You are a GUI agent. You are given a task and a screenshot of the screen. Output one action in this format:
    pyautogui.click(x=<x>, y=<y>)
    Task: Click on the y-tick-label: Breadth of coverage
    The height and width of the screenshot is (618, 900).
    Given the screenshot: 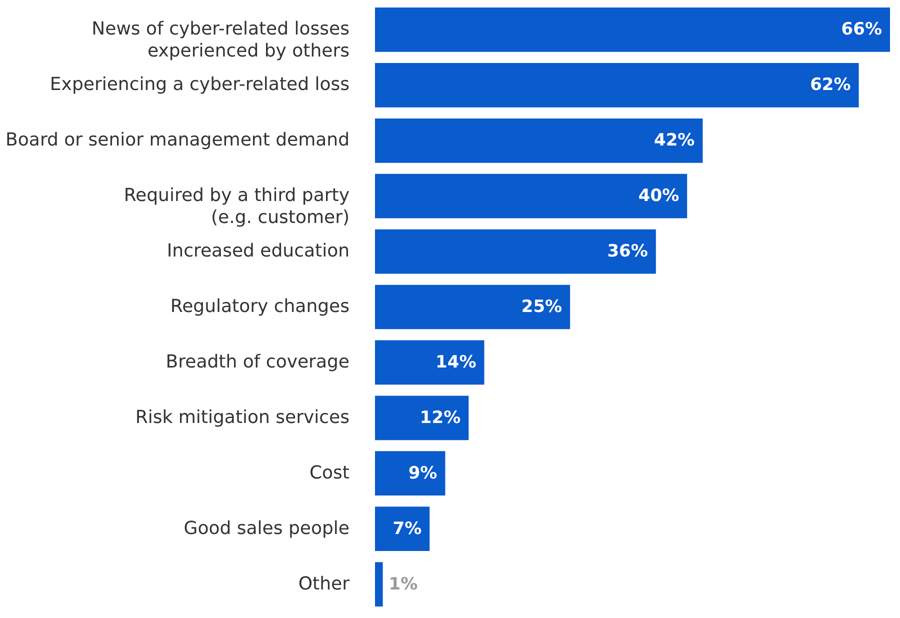 What is the action you would take?
    pyautogui.click(x=258, y=361)
    